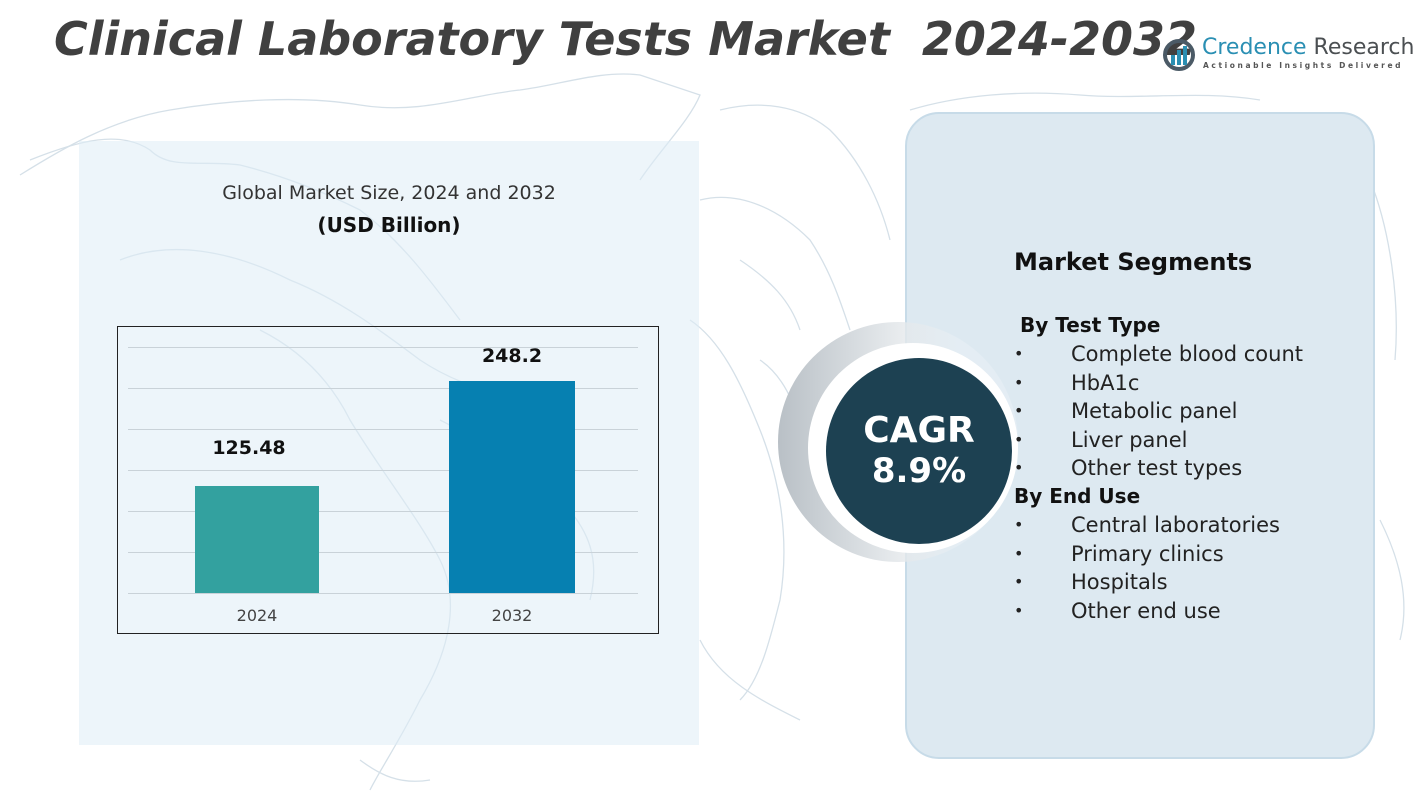  I want to click on x-axis-label-2024: 2024, so click(257, 615).